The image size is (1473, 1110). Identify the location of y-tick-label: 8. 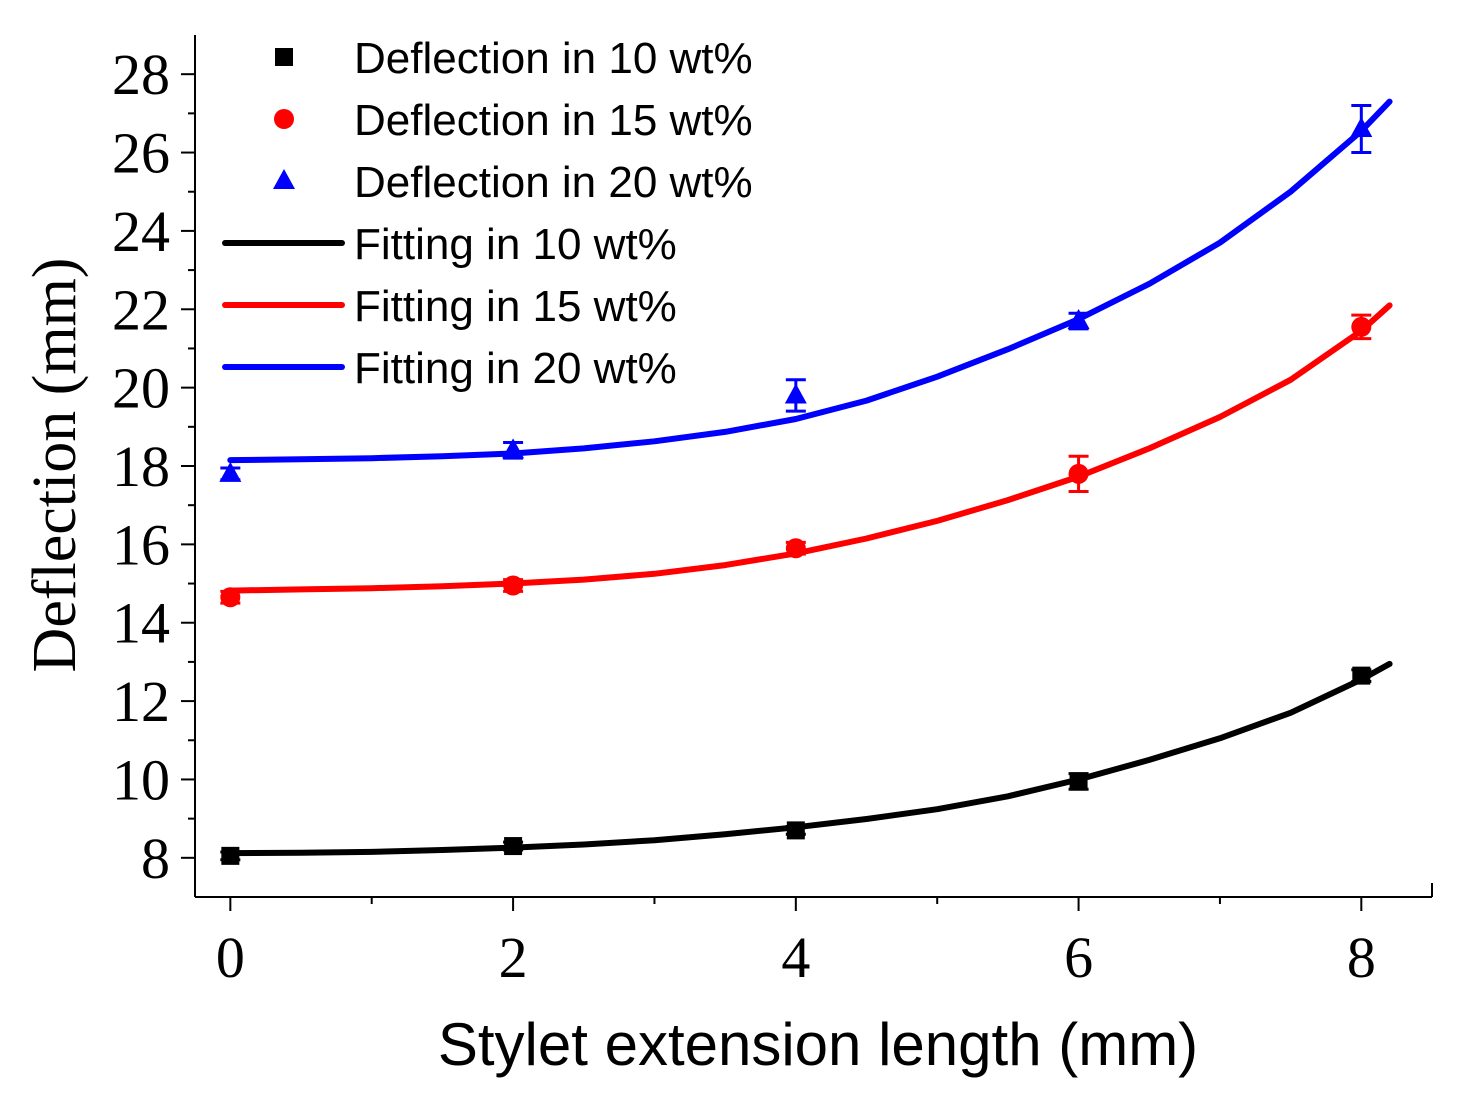
(155, 858).